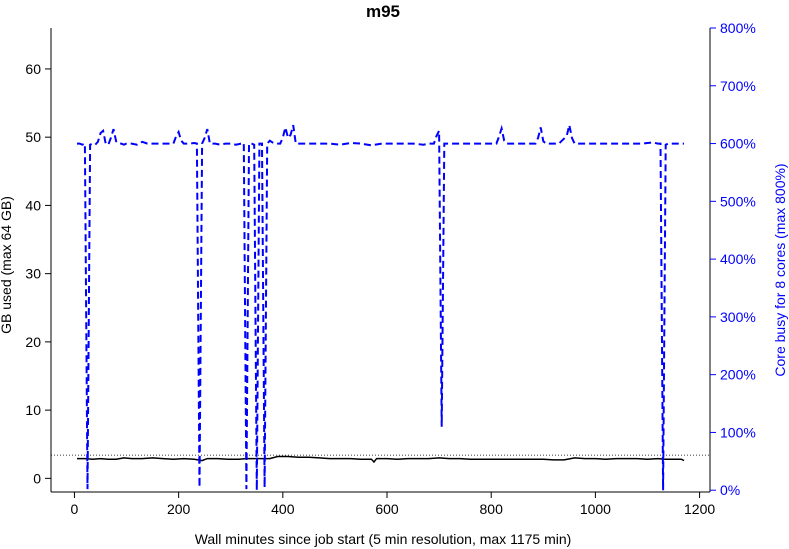 The width and height of the screenshot is (789, 549). What do you see at coordinates (37, 478) in the screenshot?
I see `y-left-tick-label: 0` at bounding box center [37, 478].